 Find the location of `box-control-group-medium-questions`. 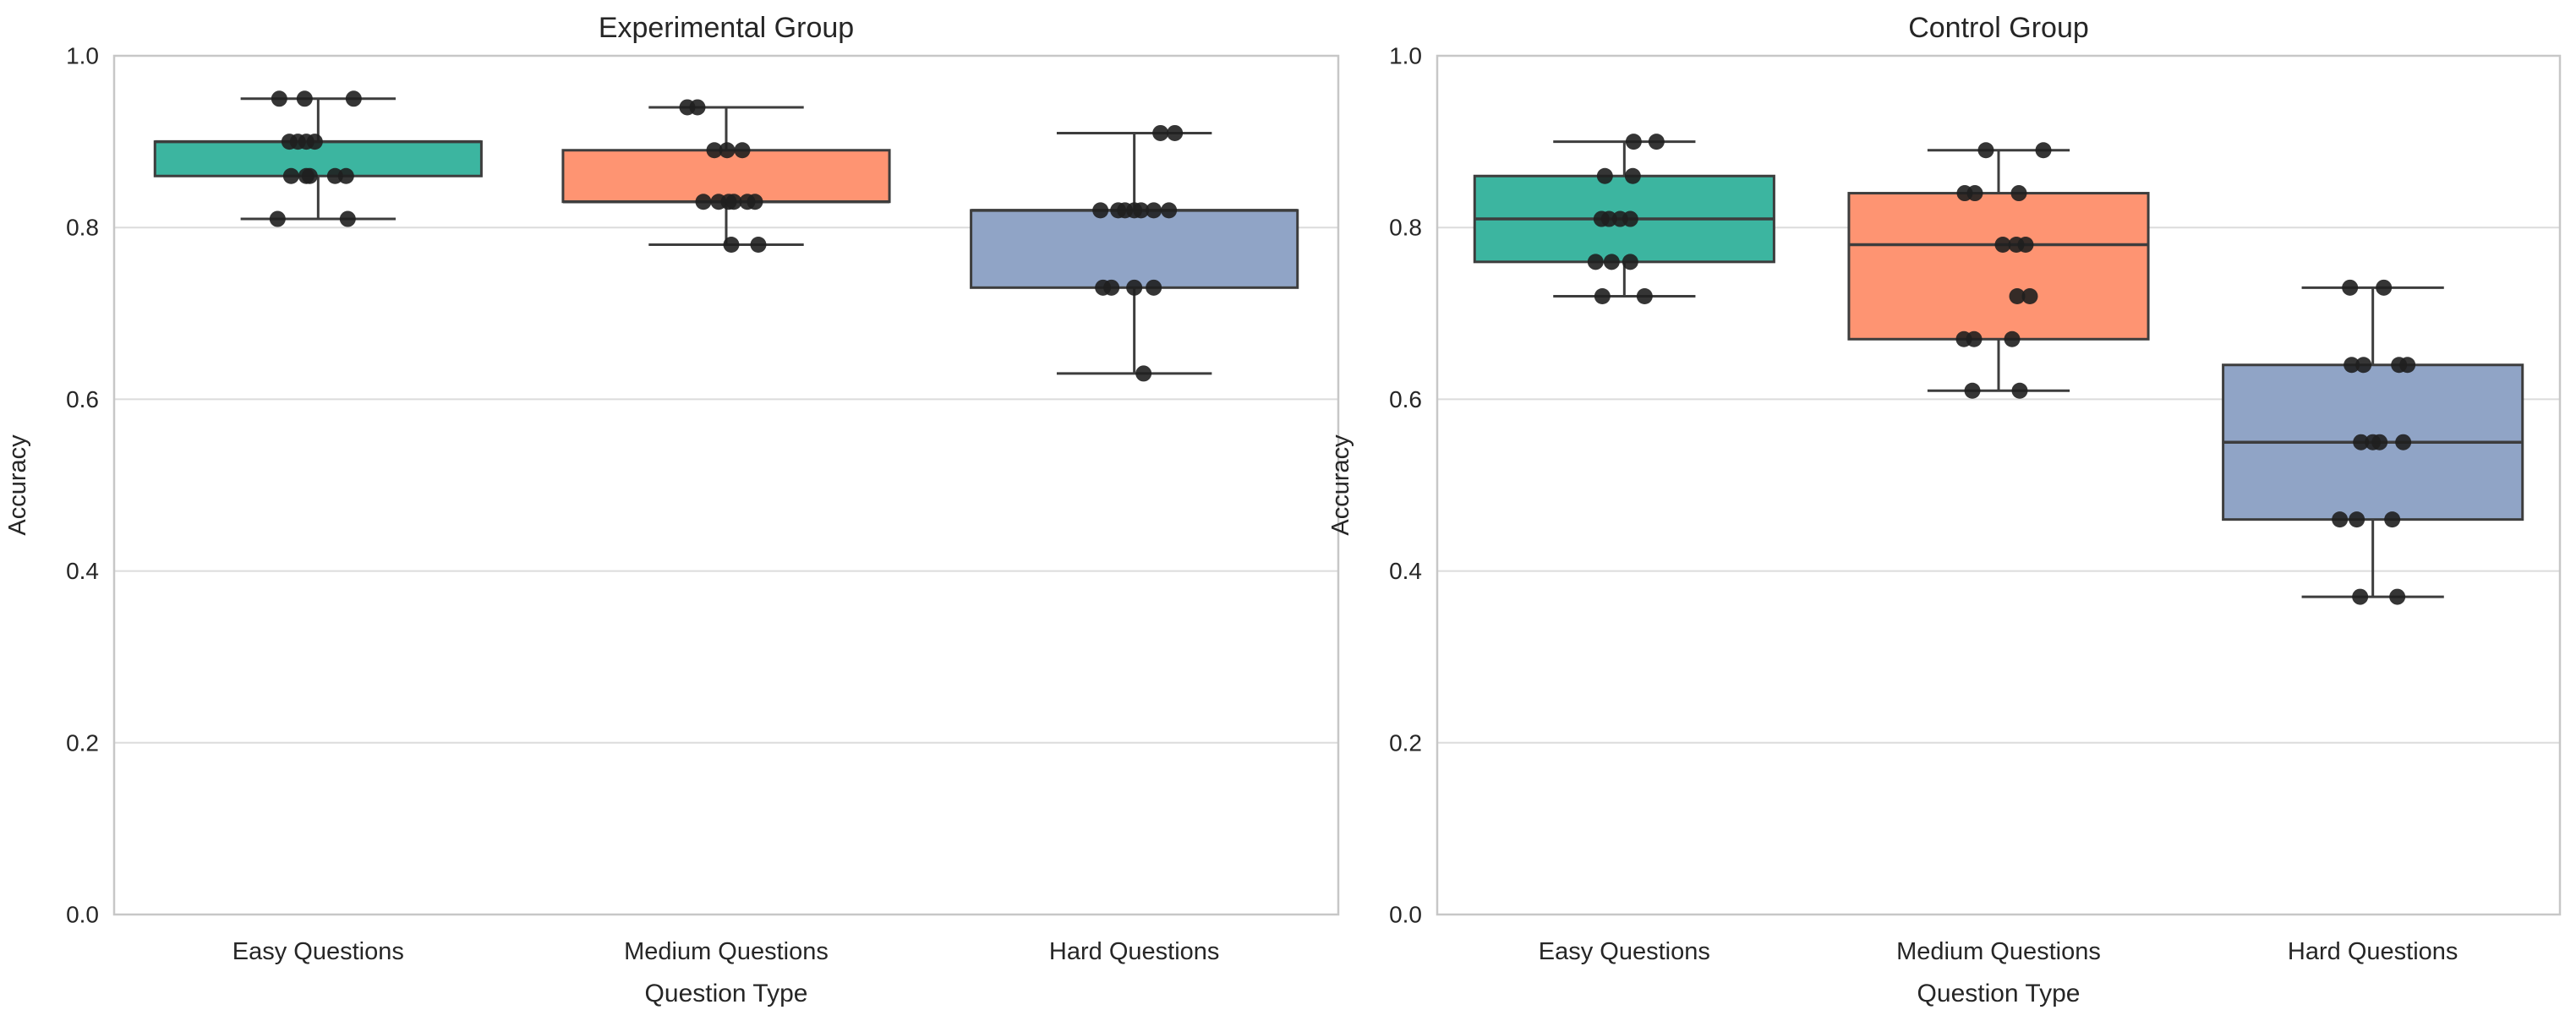

box-control-group-medium-questions is located at coordinates (1998, 270).